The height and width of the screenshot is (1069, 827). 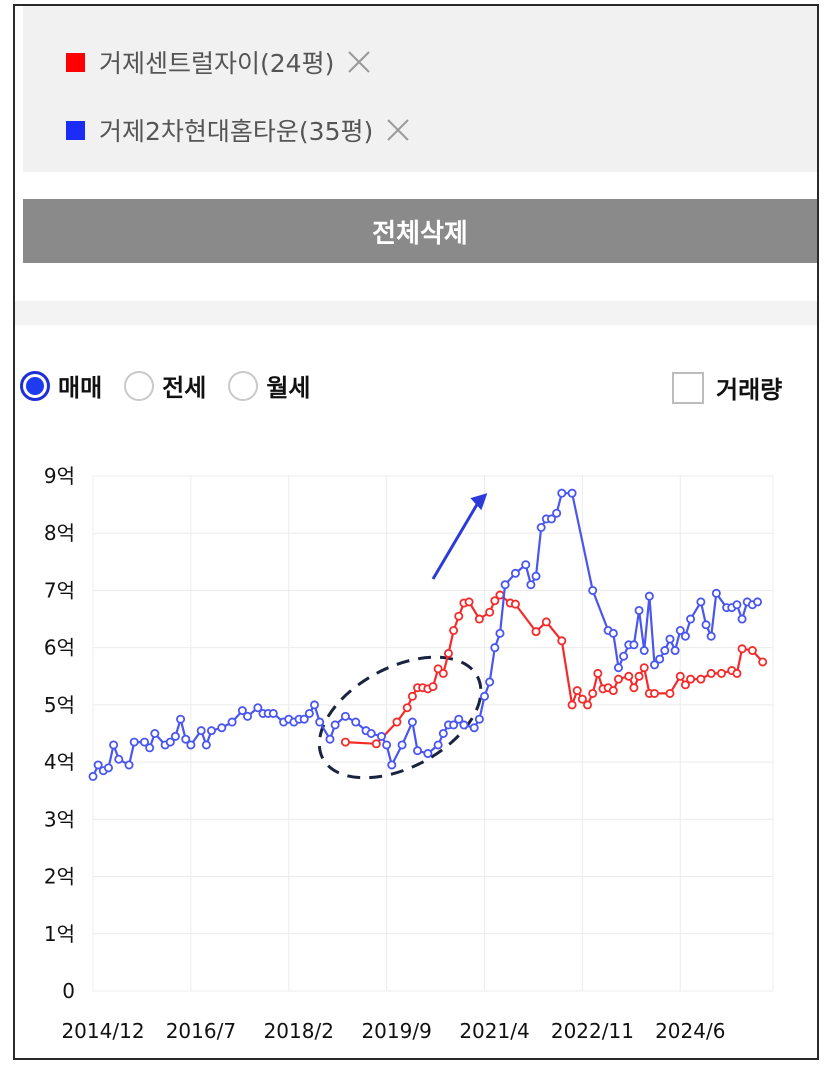 I want to click on trade-type-radio-group: 매매 전세 월세, so click(x=176, y=385).